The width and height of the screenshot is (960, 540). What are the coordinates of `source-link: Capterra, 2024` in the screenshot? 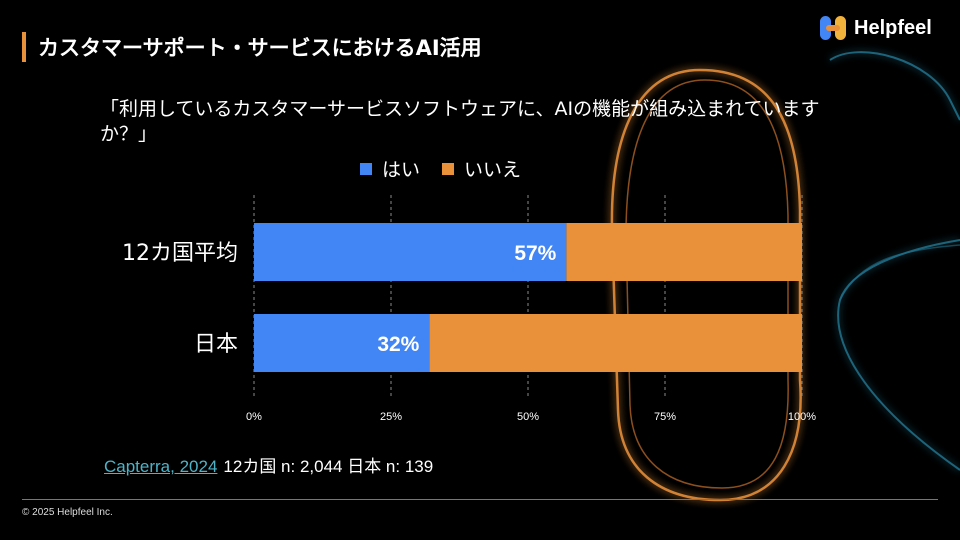 It's located at (161, 466).